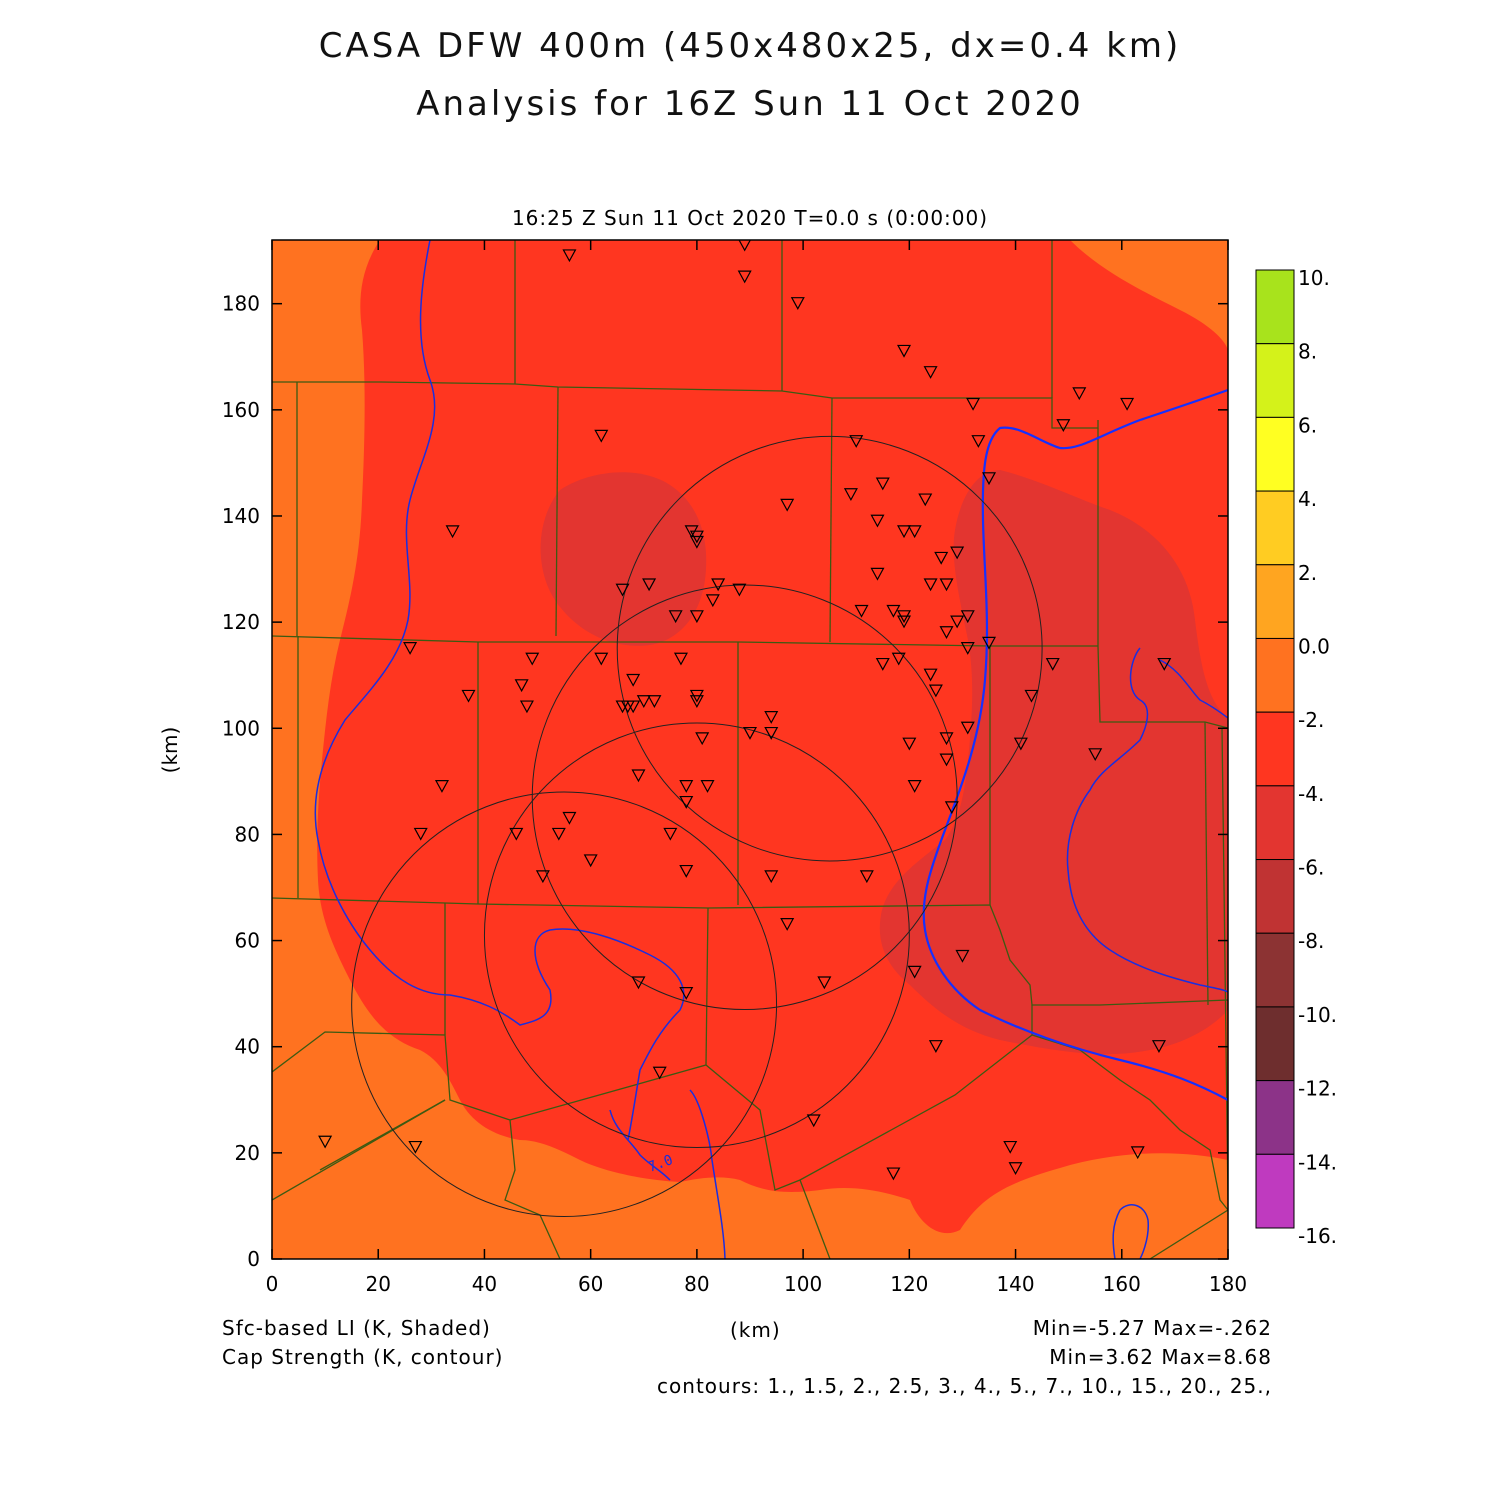  Describe the element at coordinates (1228, 1284) in the screenshot. I see `x-tick-label: 180` at that location.